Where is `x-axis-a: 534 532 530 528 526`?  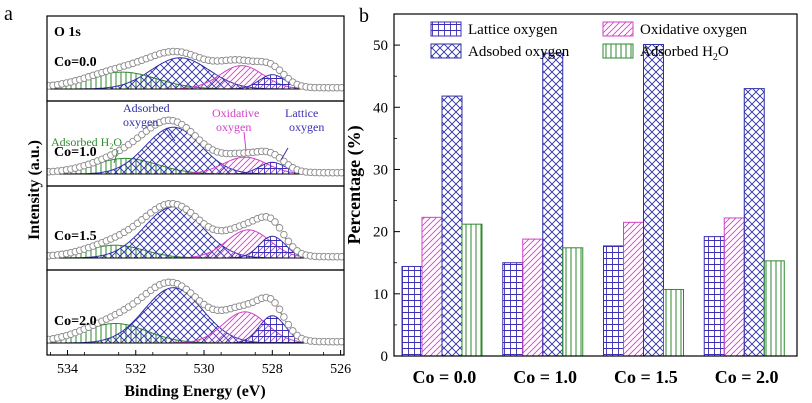 x-axis-a: 534 532 530 528 526 is located at coordinates (200, 363).